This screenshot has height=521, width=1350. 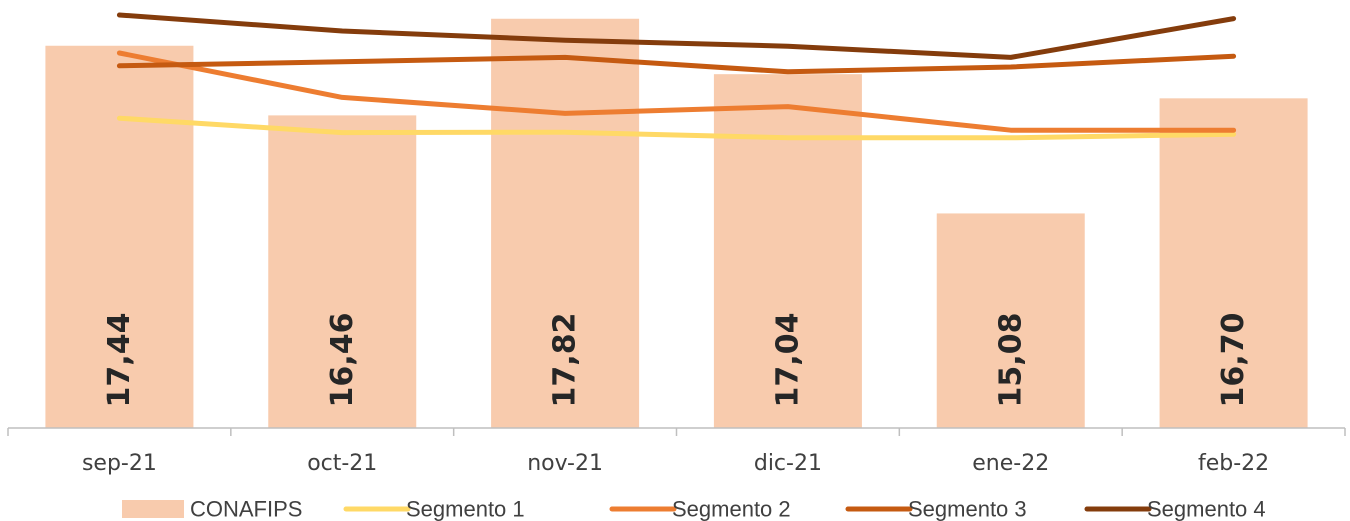 What do you see at coordinates (119, 360) in the screenshot?
I see `bar-label-sep-21: 17,44` at bounding box center [119, 360].